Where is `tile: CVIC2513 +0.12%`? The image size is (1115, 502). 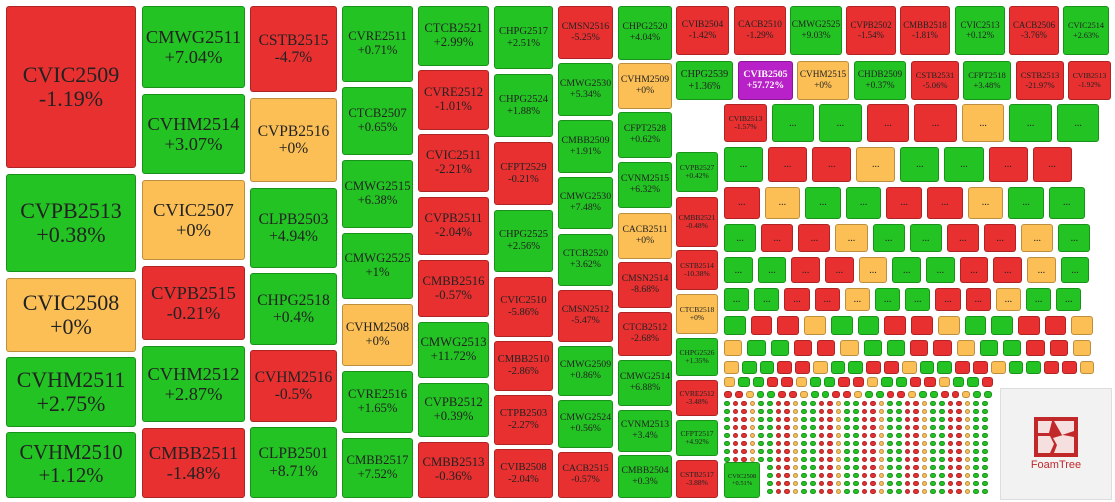 tile: CVIC2513 +0.12% is located at coordinates (980, 30).